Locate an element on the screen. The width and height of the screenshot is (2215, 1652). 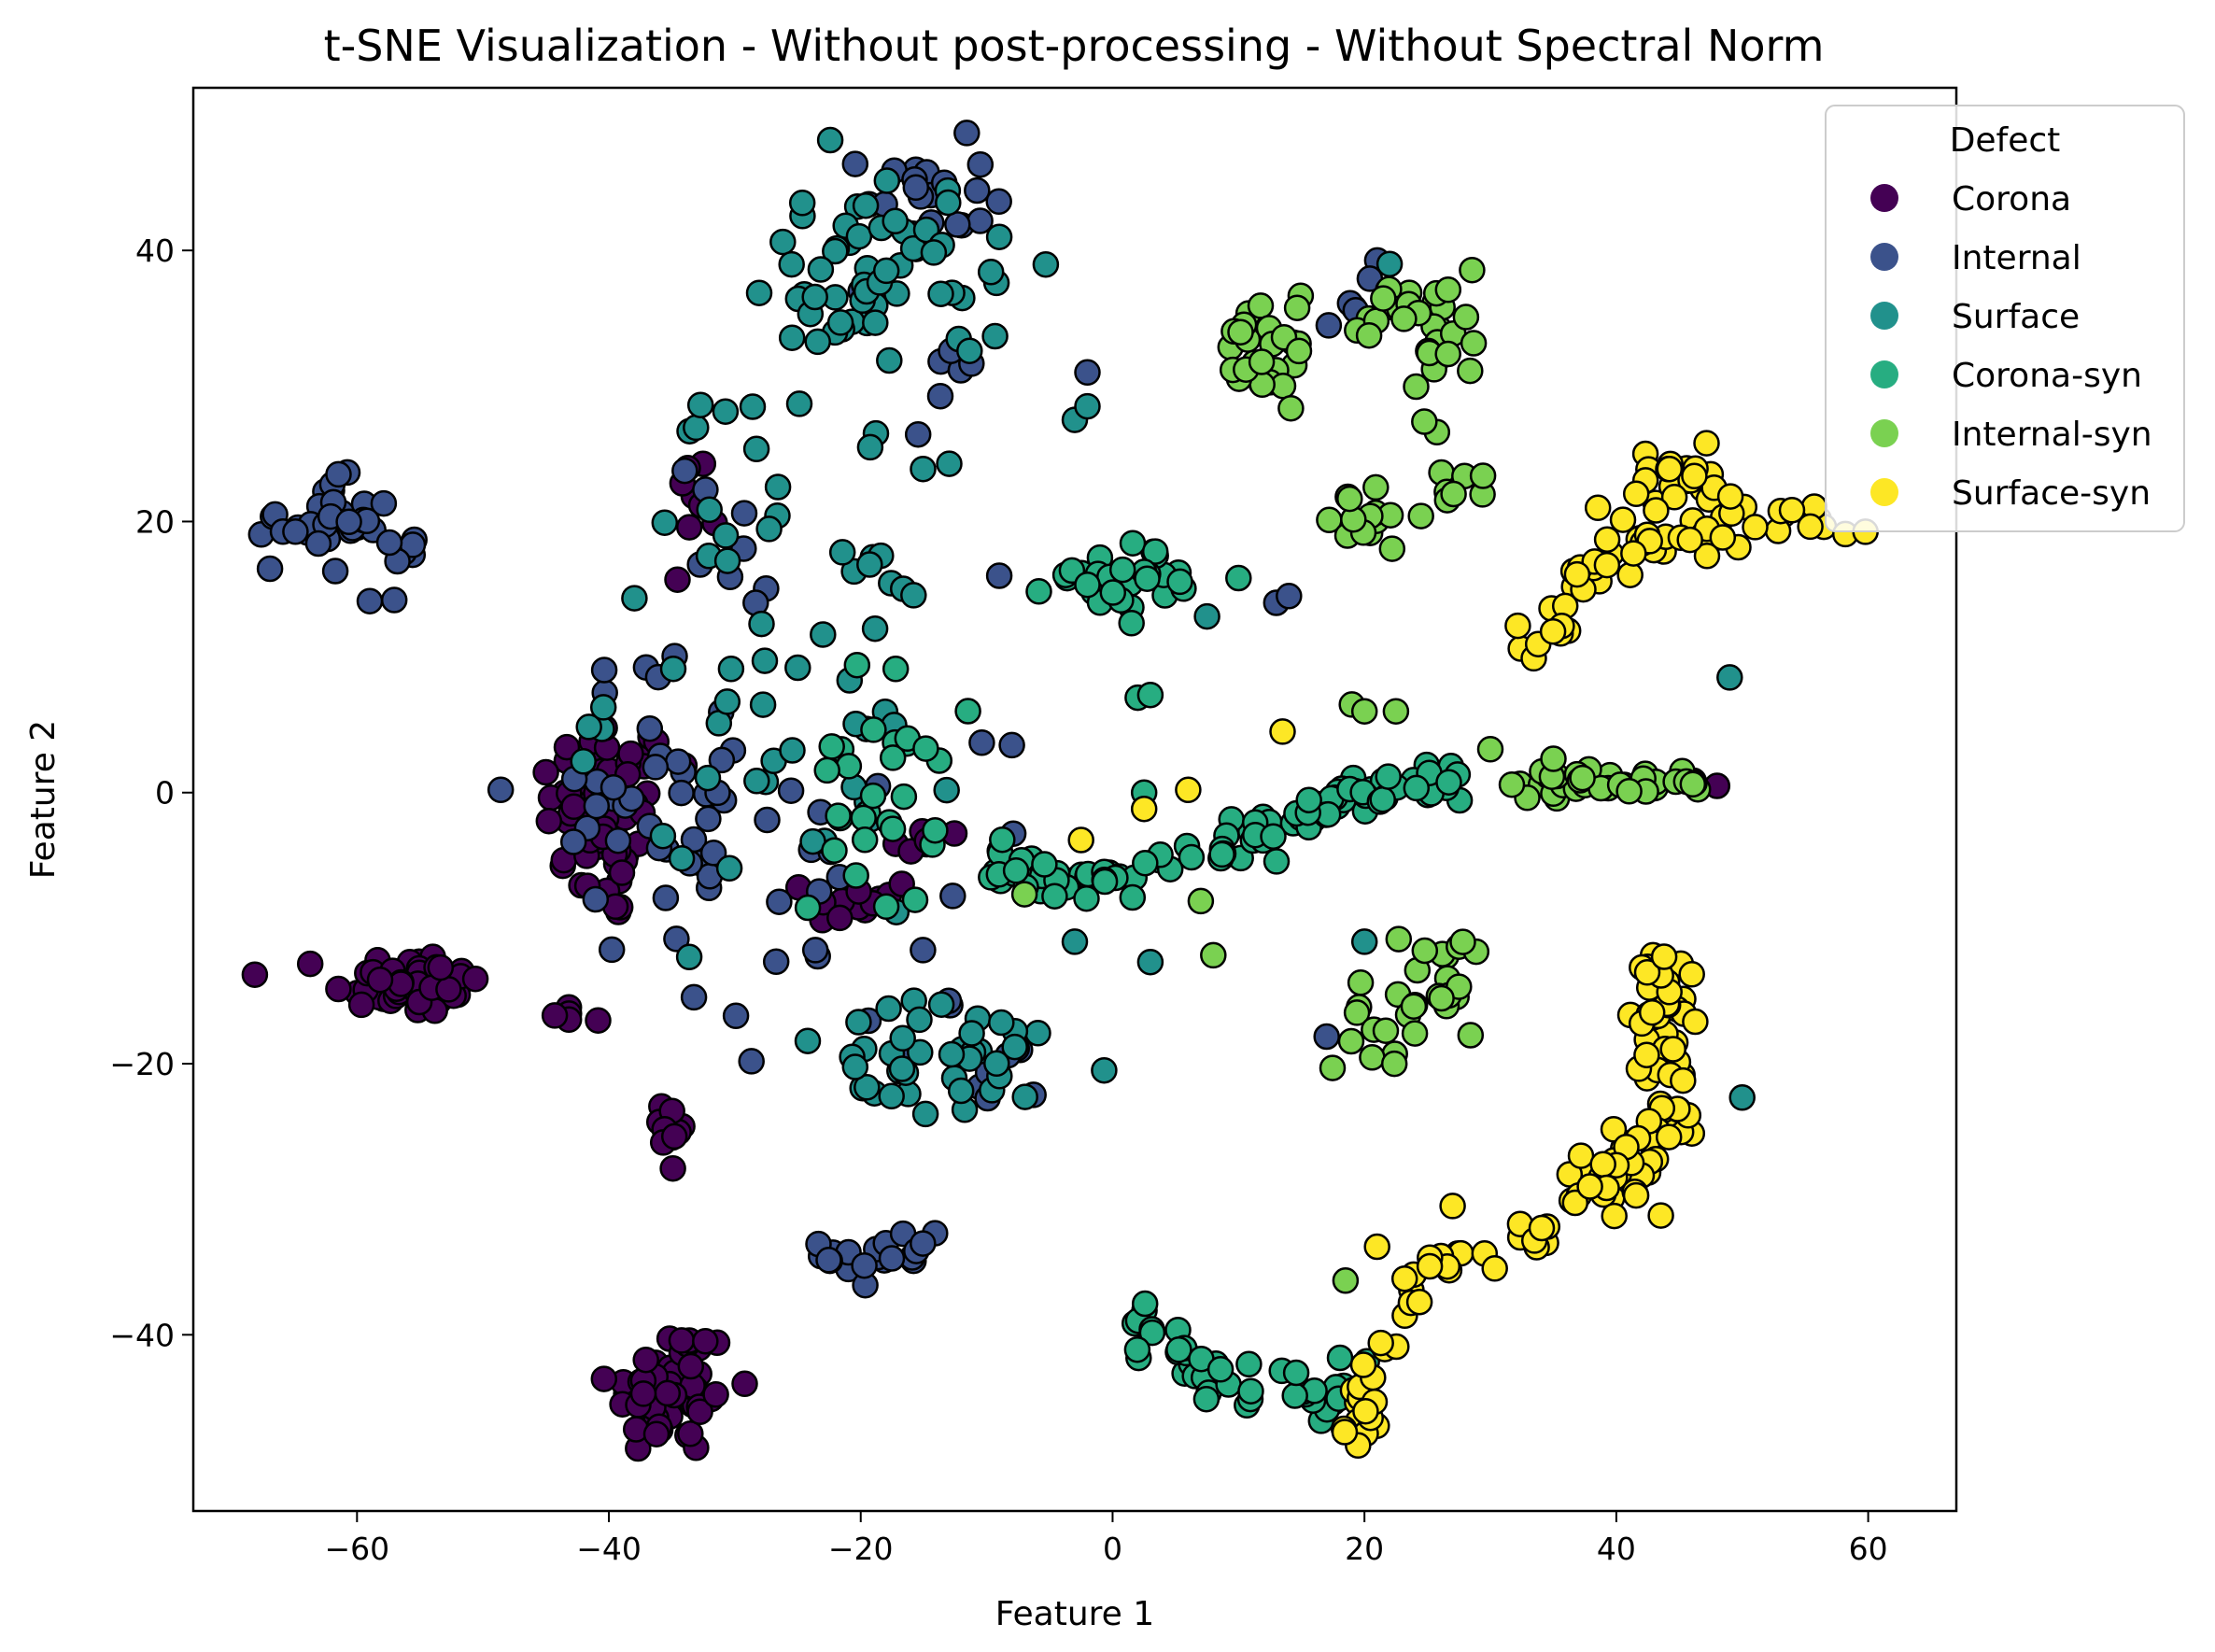
y-tick-label: 40 is located at coordinates (155, 251).